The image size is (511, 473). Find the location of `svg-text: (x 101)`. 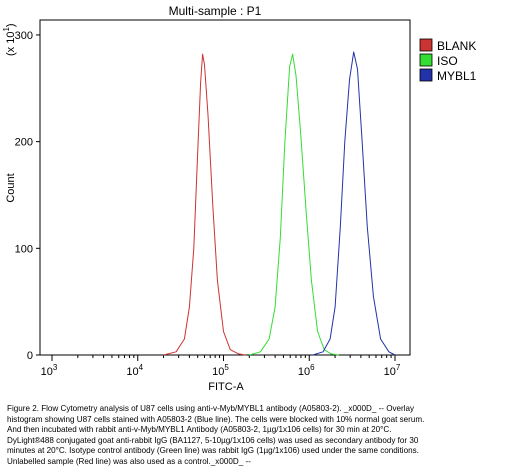

svg-text: (x 101) is located at coordinates (9, 39).